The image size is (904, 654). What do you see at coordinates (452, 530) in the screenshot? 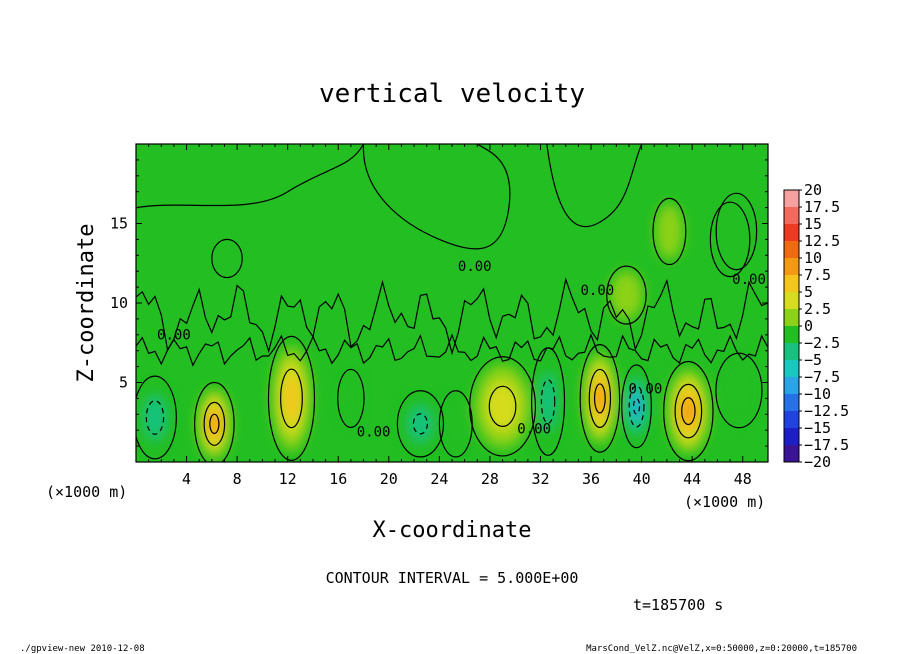
I see `x-axis-title: X-coordinate` at bounding box center [452, 530].